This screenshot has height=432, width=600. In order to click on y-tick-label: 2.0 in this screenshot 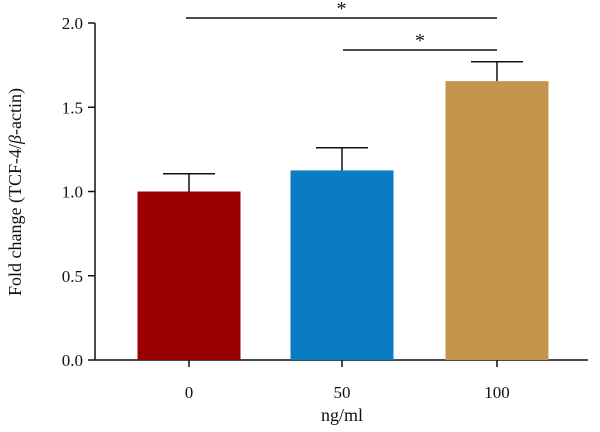, I will do `click(72, 23)`.